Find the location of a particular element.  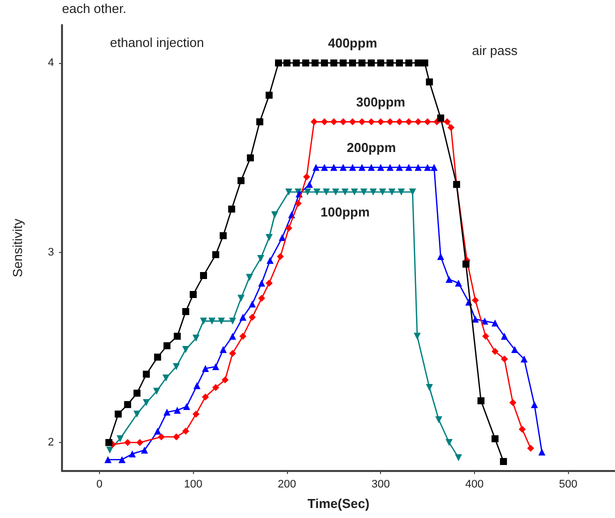

y-axis-title: Sensitivity is located at coordinates (17, 248).